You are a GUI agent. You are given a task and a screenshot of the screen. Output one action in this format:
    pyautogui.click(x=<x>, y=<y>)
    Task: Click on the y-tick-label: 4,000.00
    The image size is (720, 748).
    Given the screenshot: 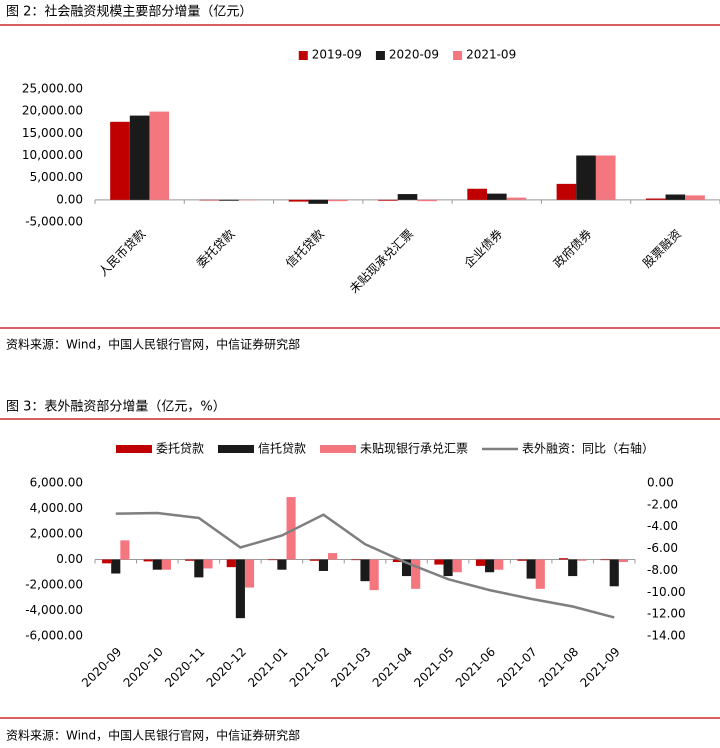 What is the action you would take?
    pyautogui.click(x=56, y=508)
    